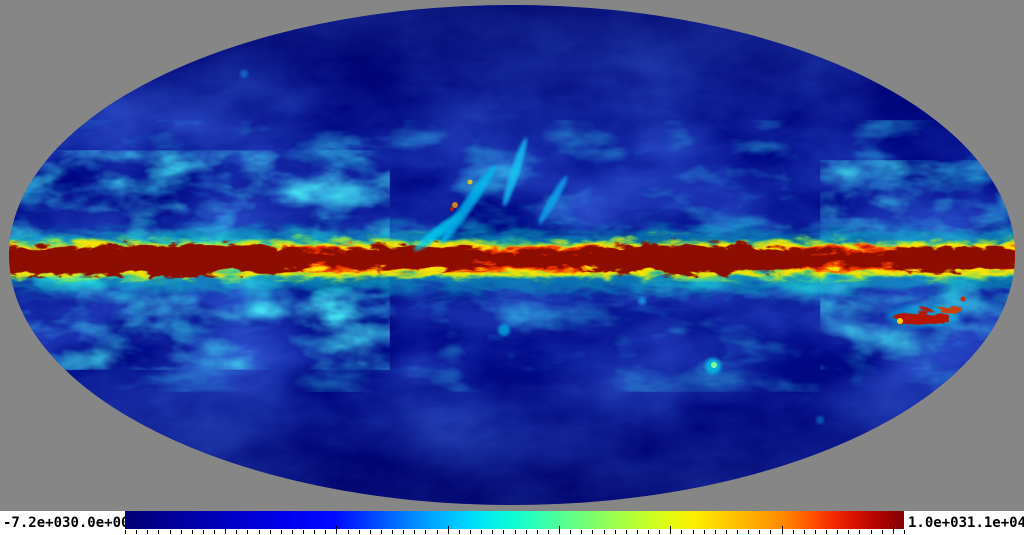 Image resolution: width=1024 pixels, height=535 pixels. What do you see at coordinates (938, 523) in the screenshot?
I see `colorbar-label-upper: 1.0e+03` at bounding box center [938, 523].